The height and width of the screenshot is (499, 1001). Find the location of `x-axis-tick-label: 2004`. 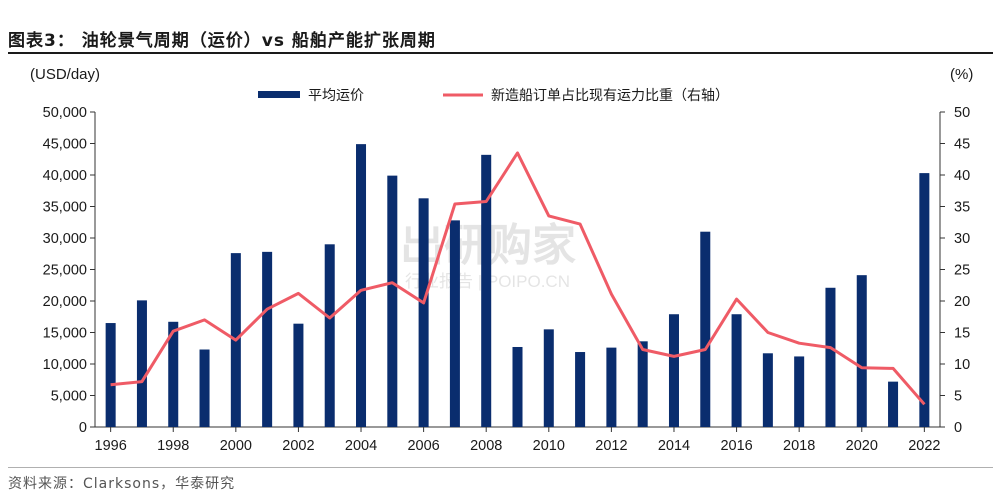

x-axis-tick-label: 2004 is located at coordinates (361, 446).